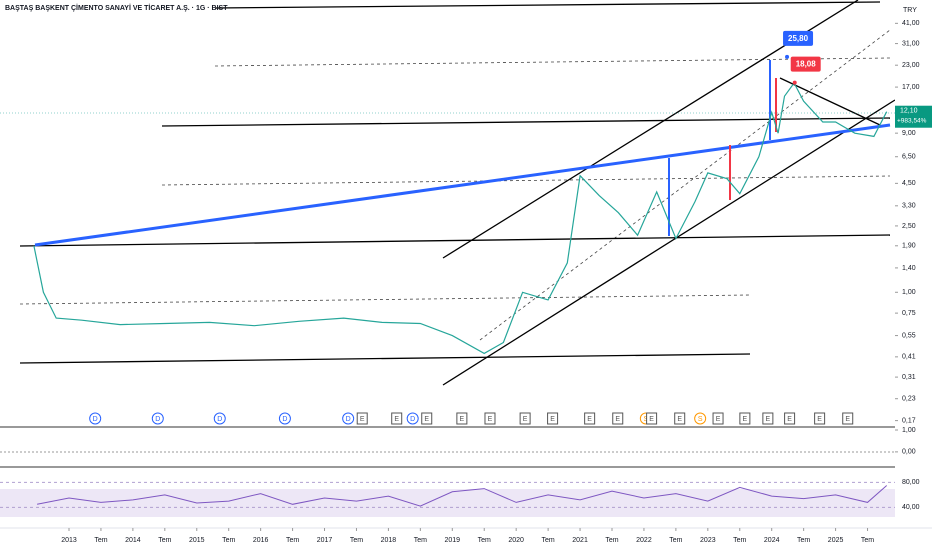  I want to click on rsi-tick-label: 40,00, so click(911, 507).